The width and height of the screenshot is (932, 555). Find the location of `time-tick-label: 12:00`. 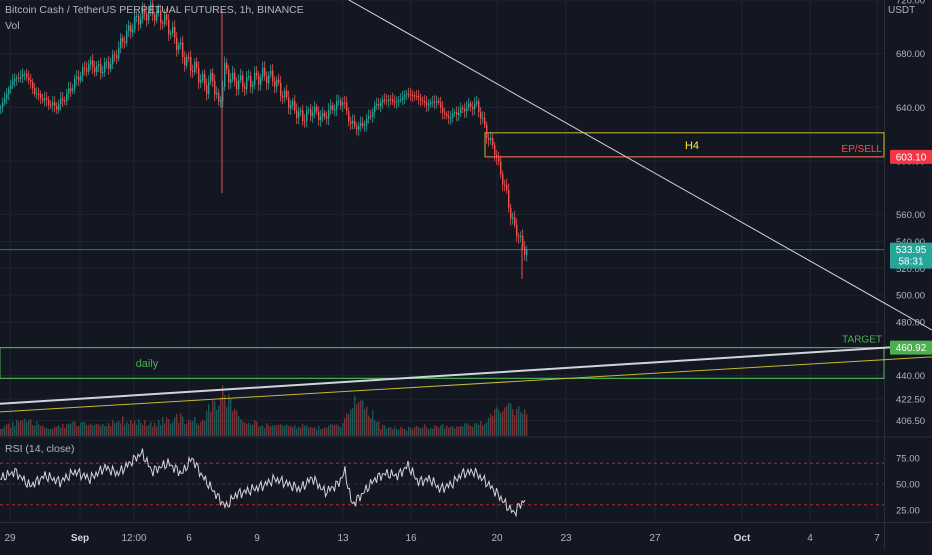

time-tick-label: 12:00 is located at coordinates (133, 538).